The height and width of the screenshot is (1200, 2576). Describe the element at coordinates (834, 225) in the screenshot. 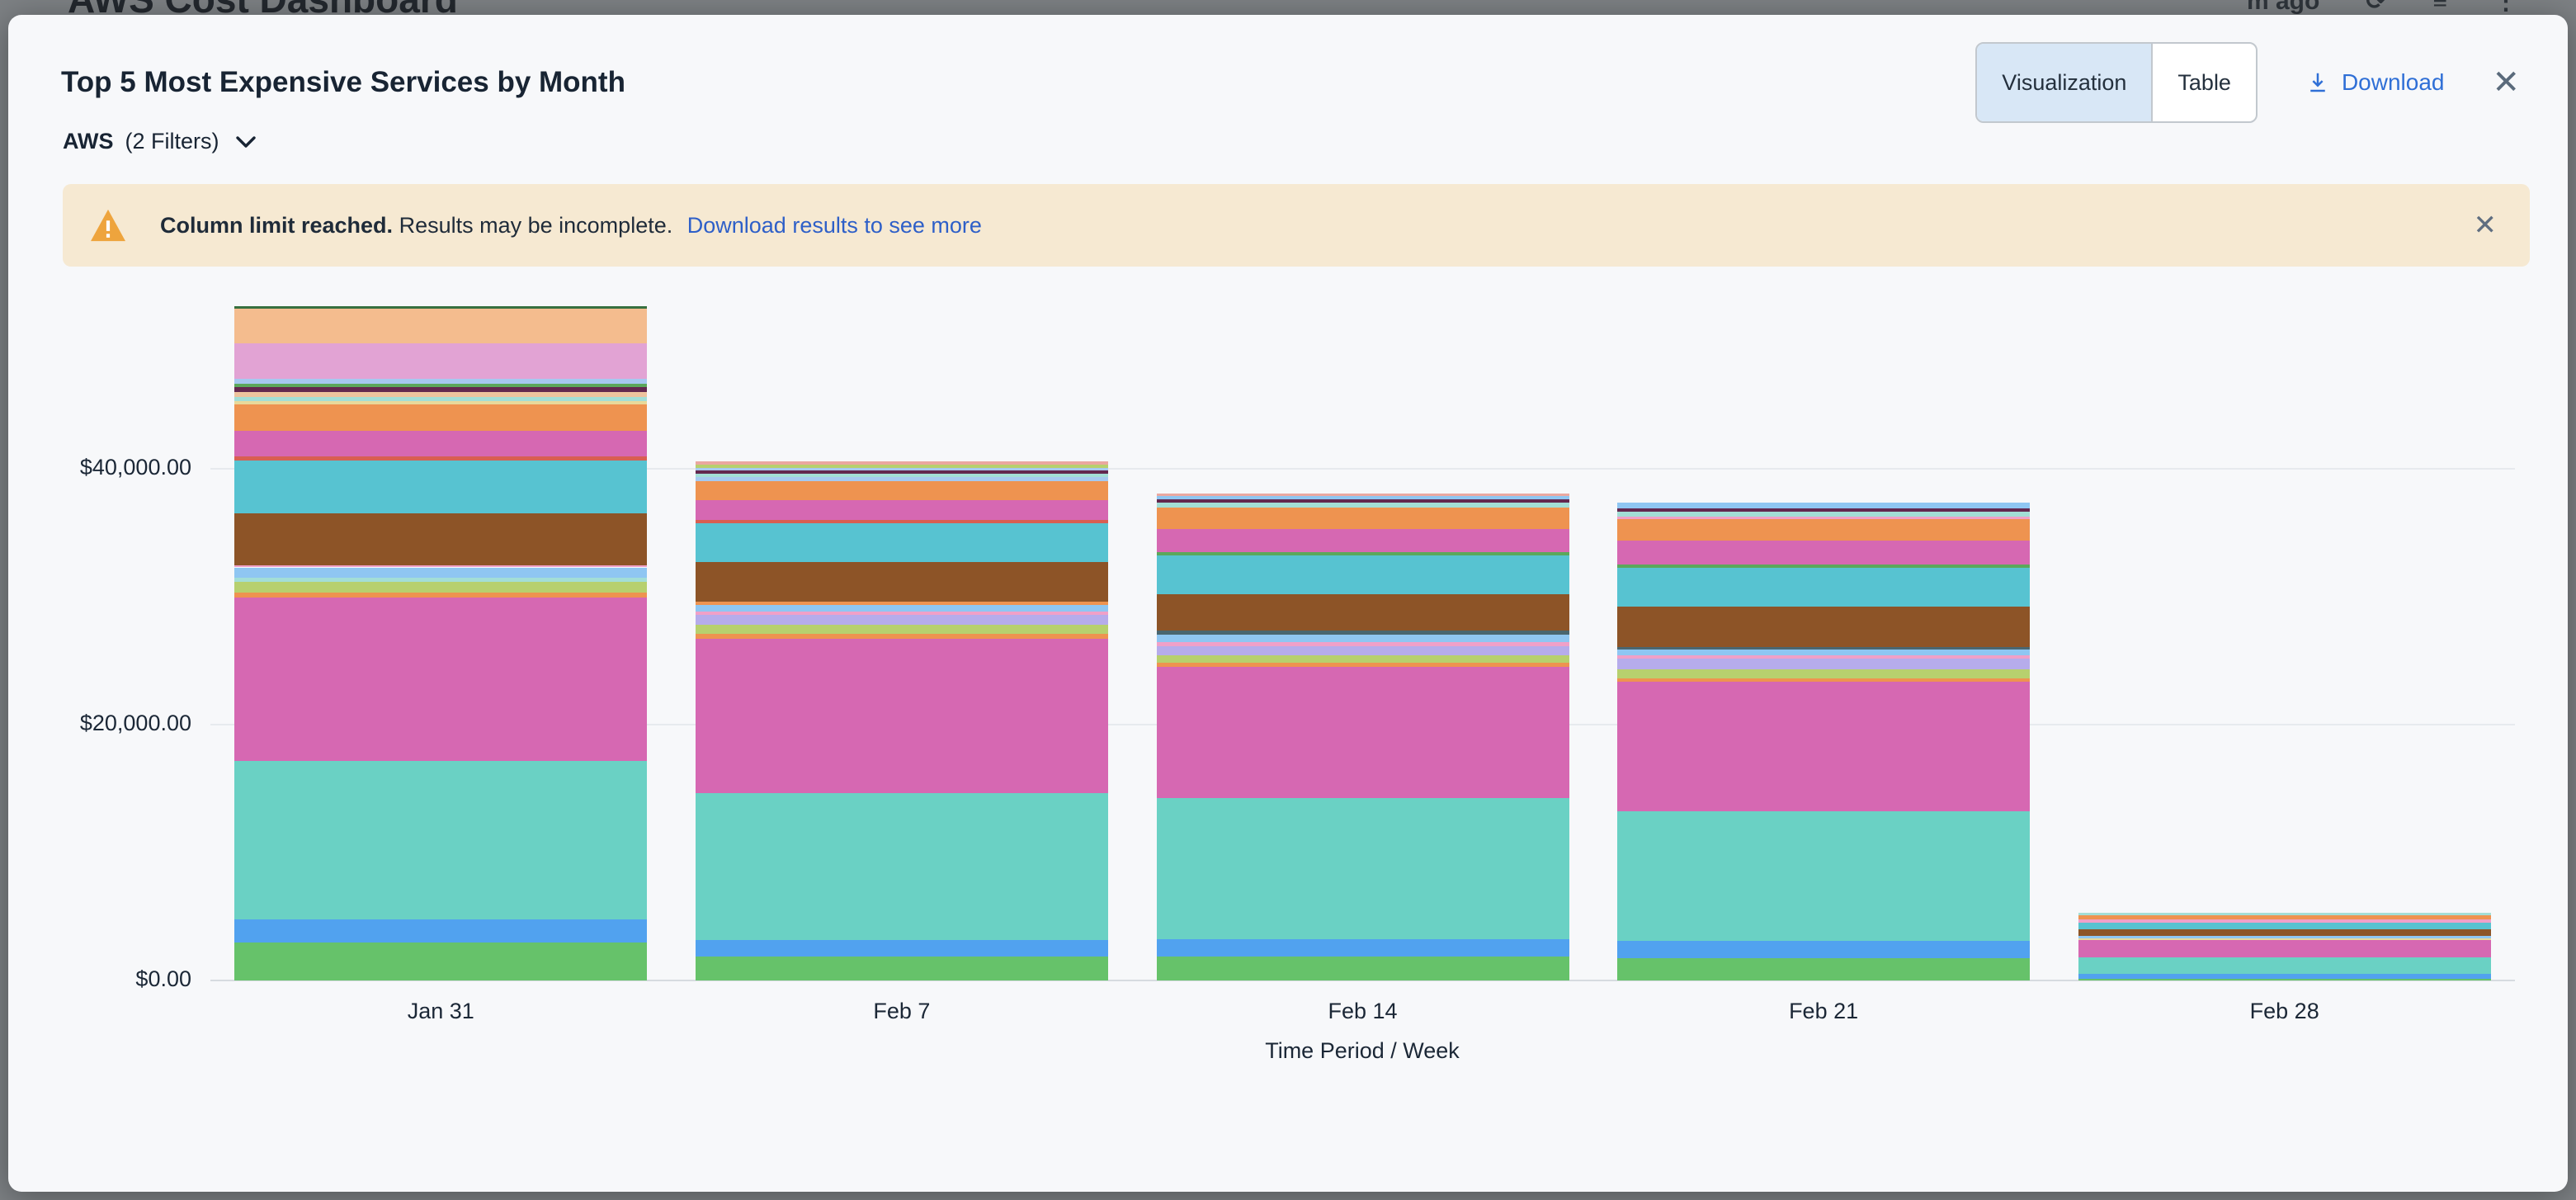

I see `download-results-link: Download results to see more` at that location.